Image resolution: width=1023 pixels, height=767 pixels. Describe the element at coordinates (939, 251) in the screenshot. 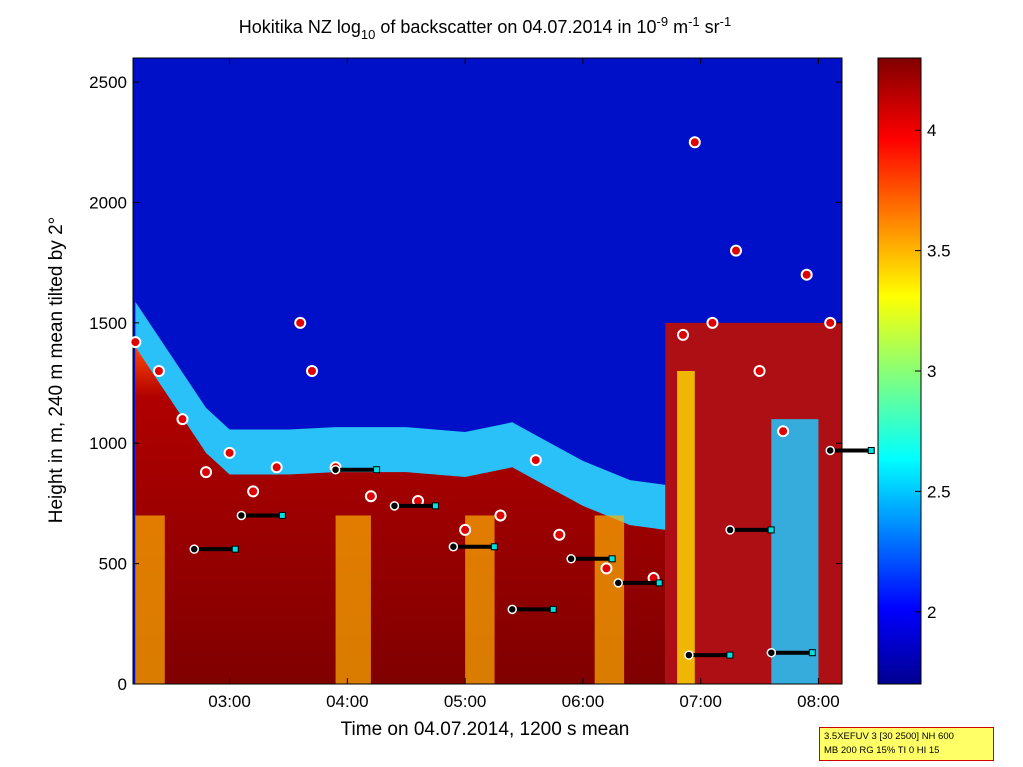

I see `colorbar-tick-label: 3.5` at that location.